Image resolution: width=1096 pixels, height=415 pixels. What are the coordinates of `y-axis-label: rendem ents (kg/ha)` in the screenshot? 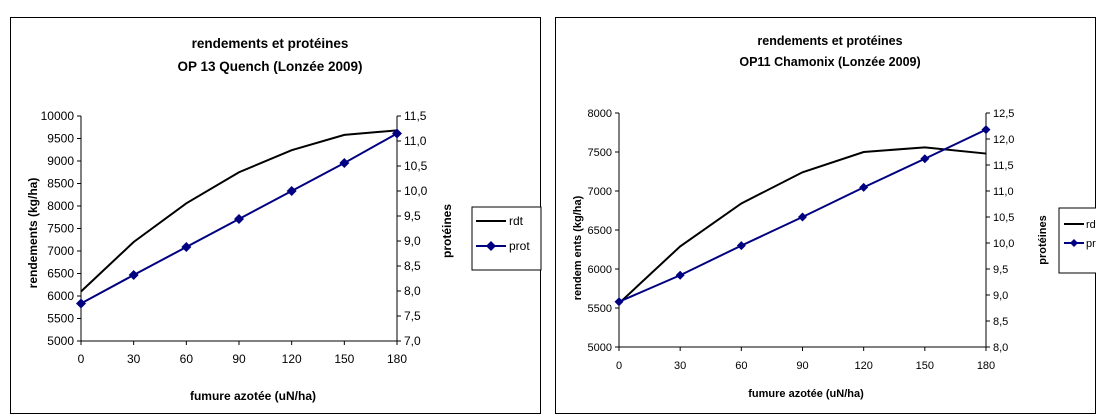 It's located at (578, 247).